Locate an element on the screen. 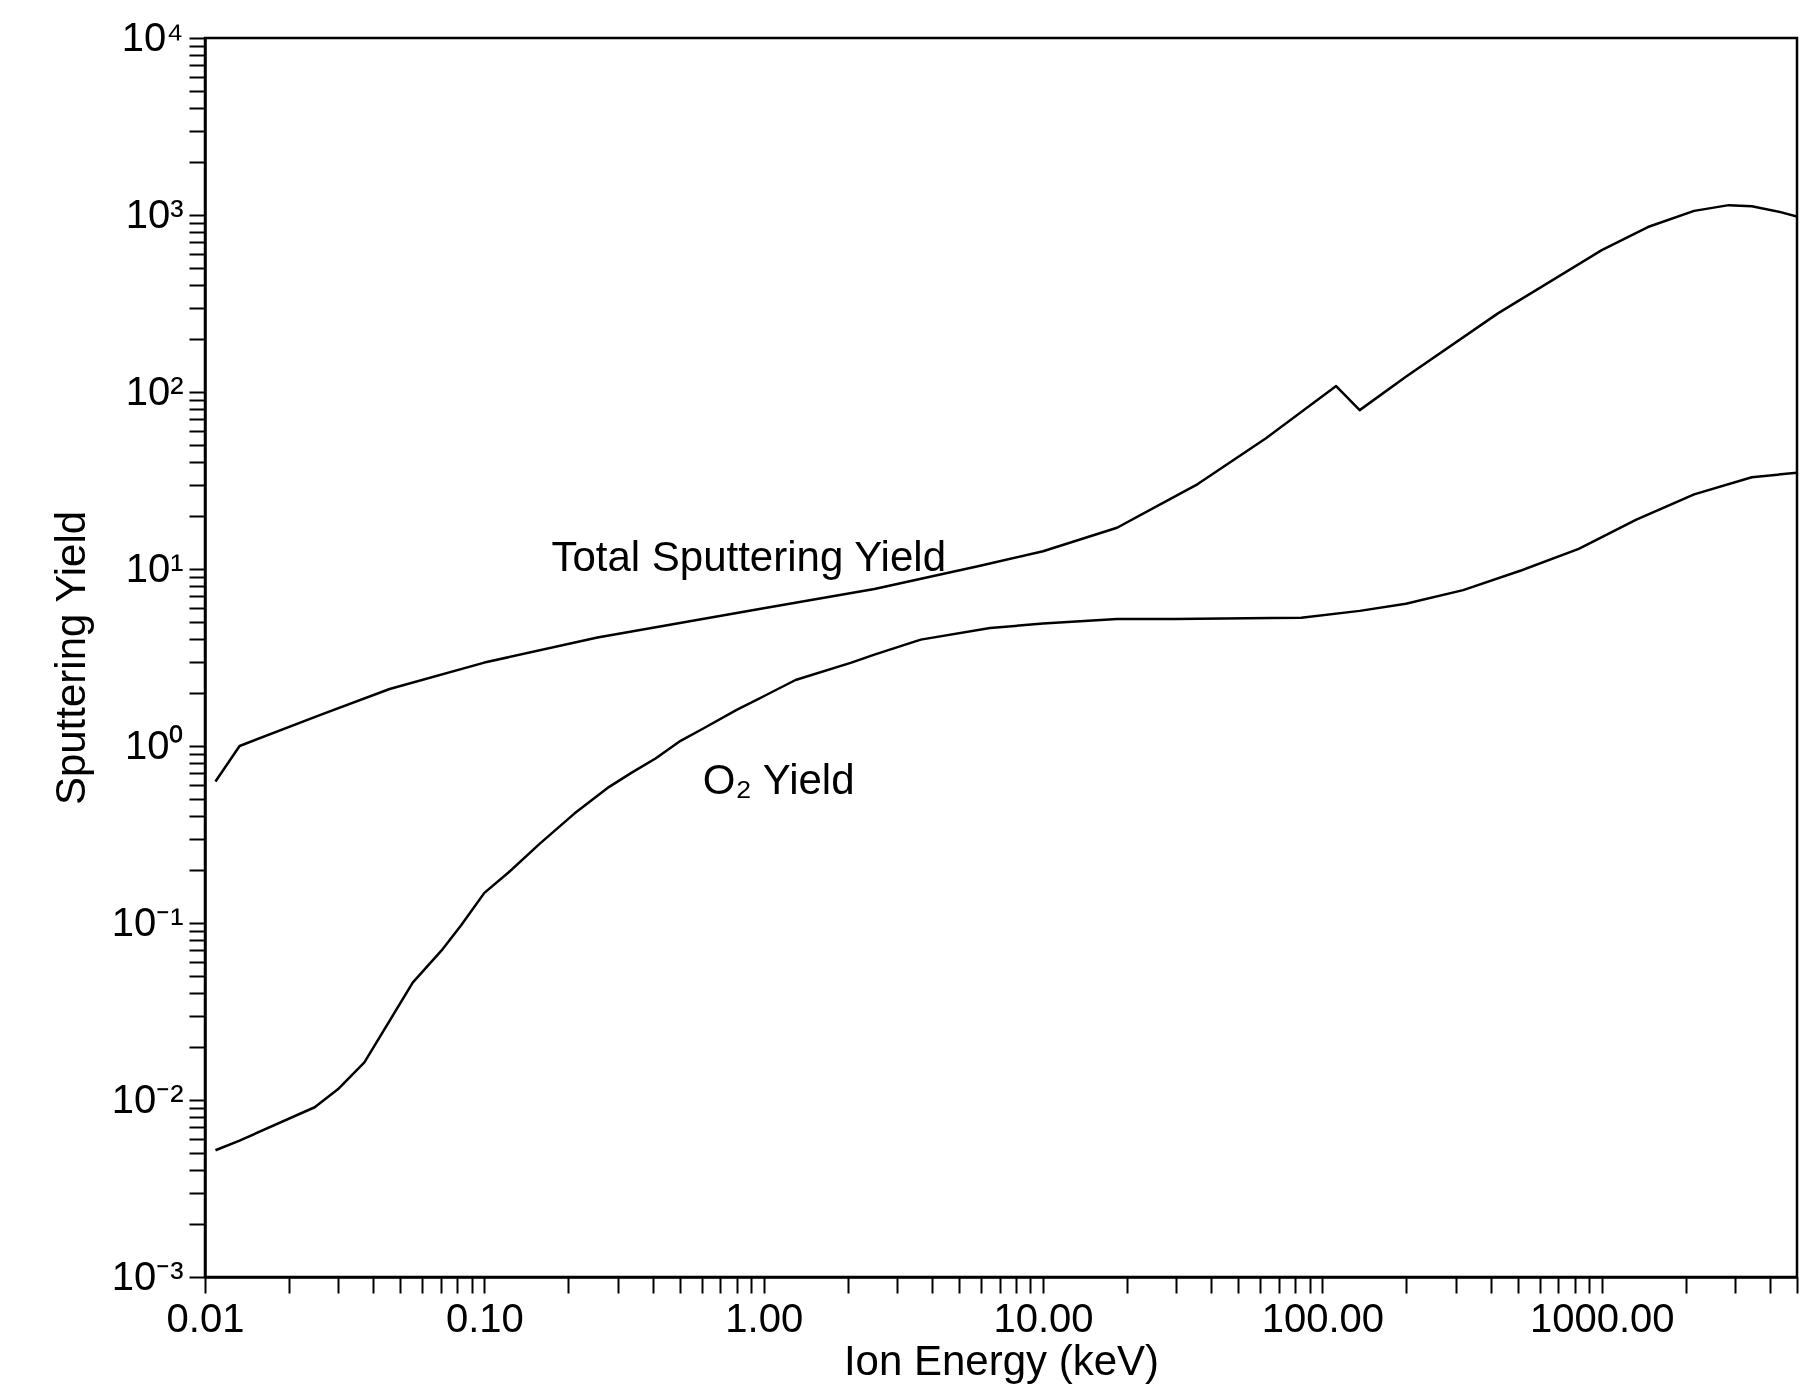  series-label: O₂ Yield is located at coordinates (778, 780).